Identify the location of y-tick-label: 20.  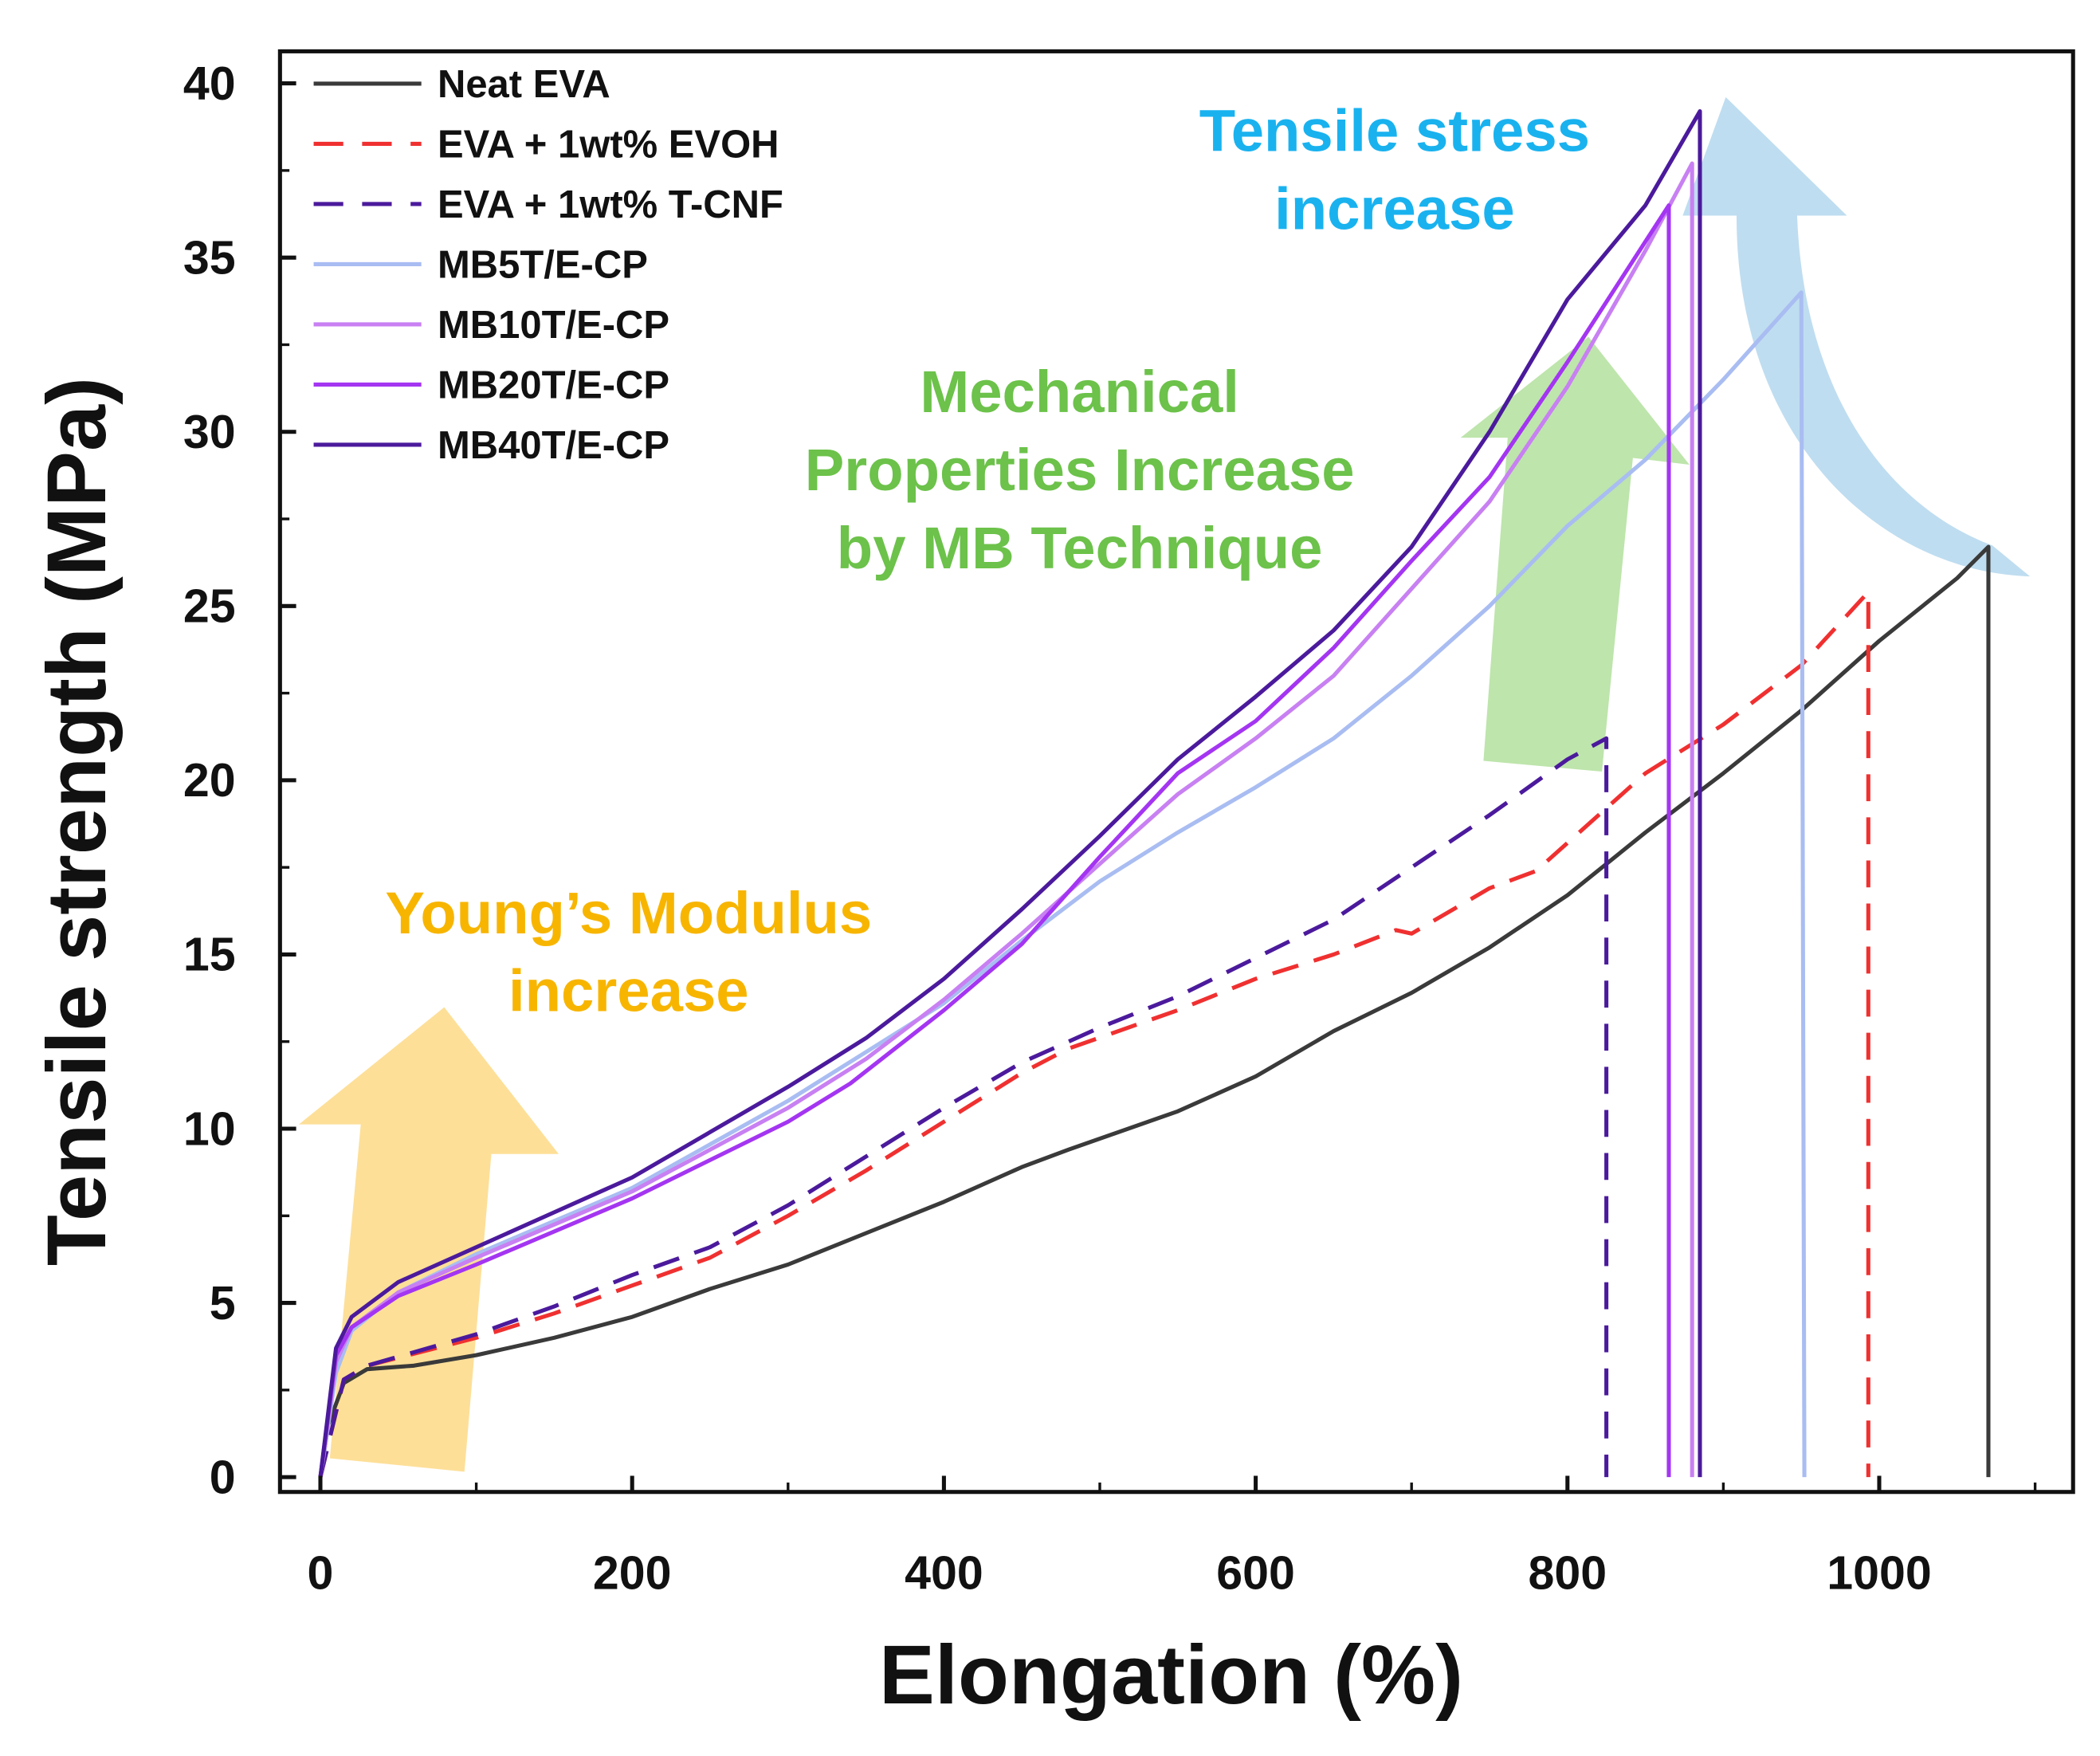
(209, 780).